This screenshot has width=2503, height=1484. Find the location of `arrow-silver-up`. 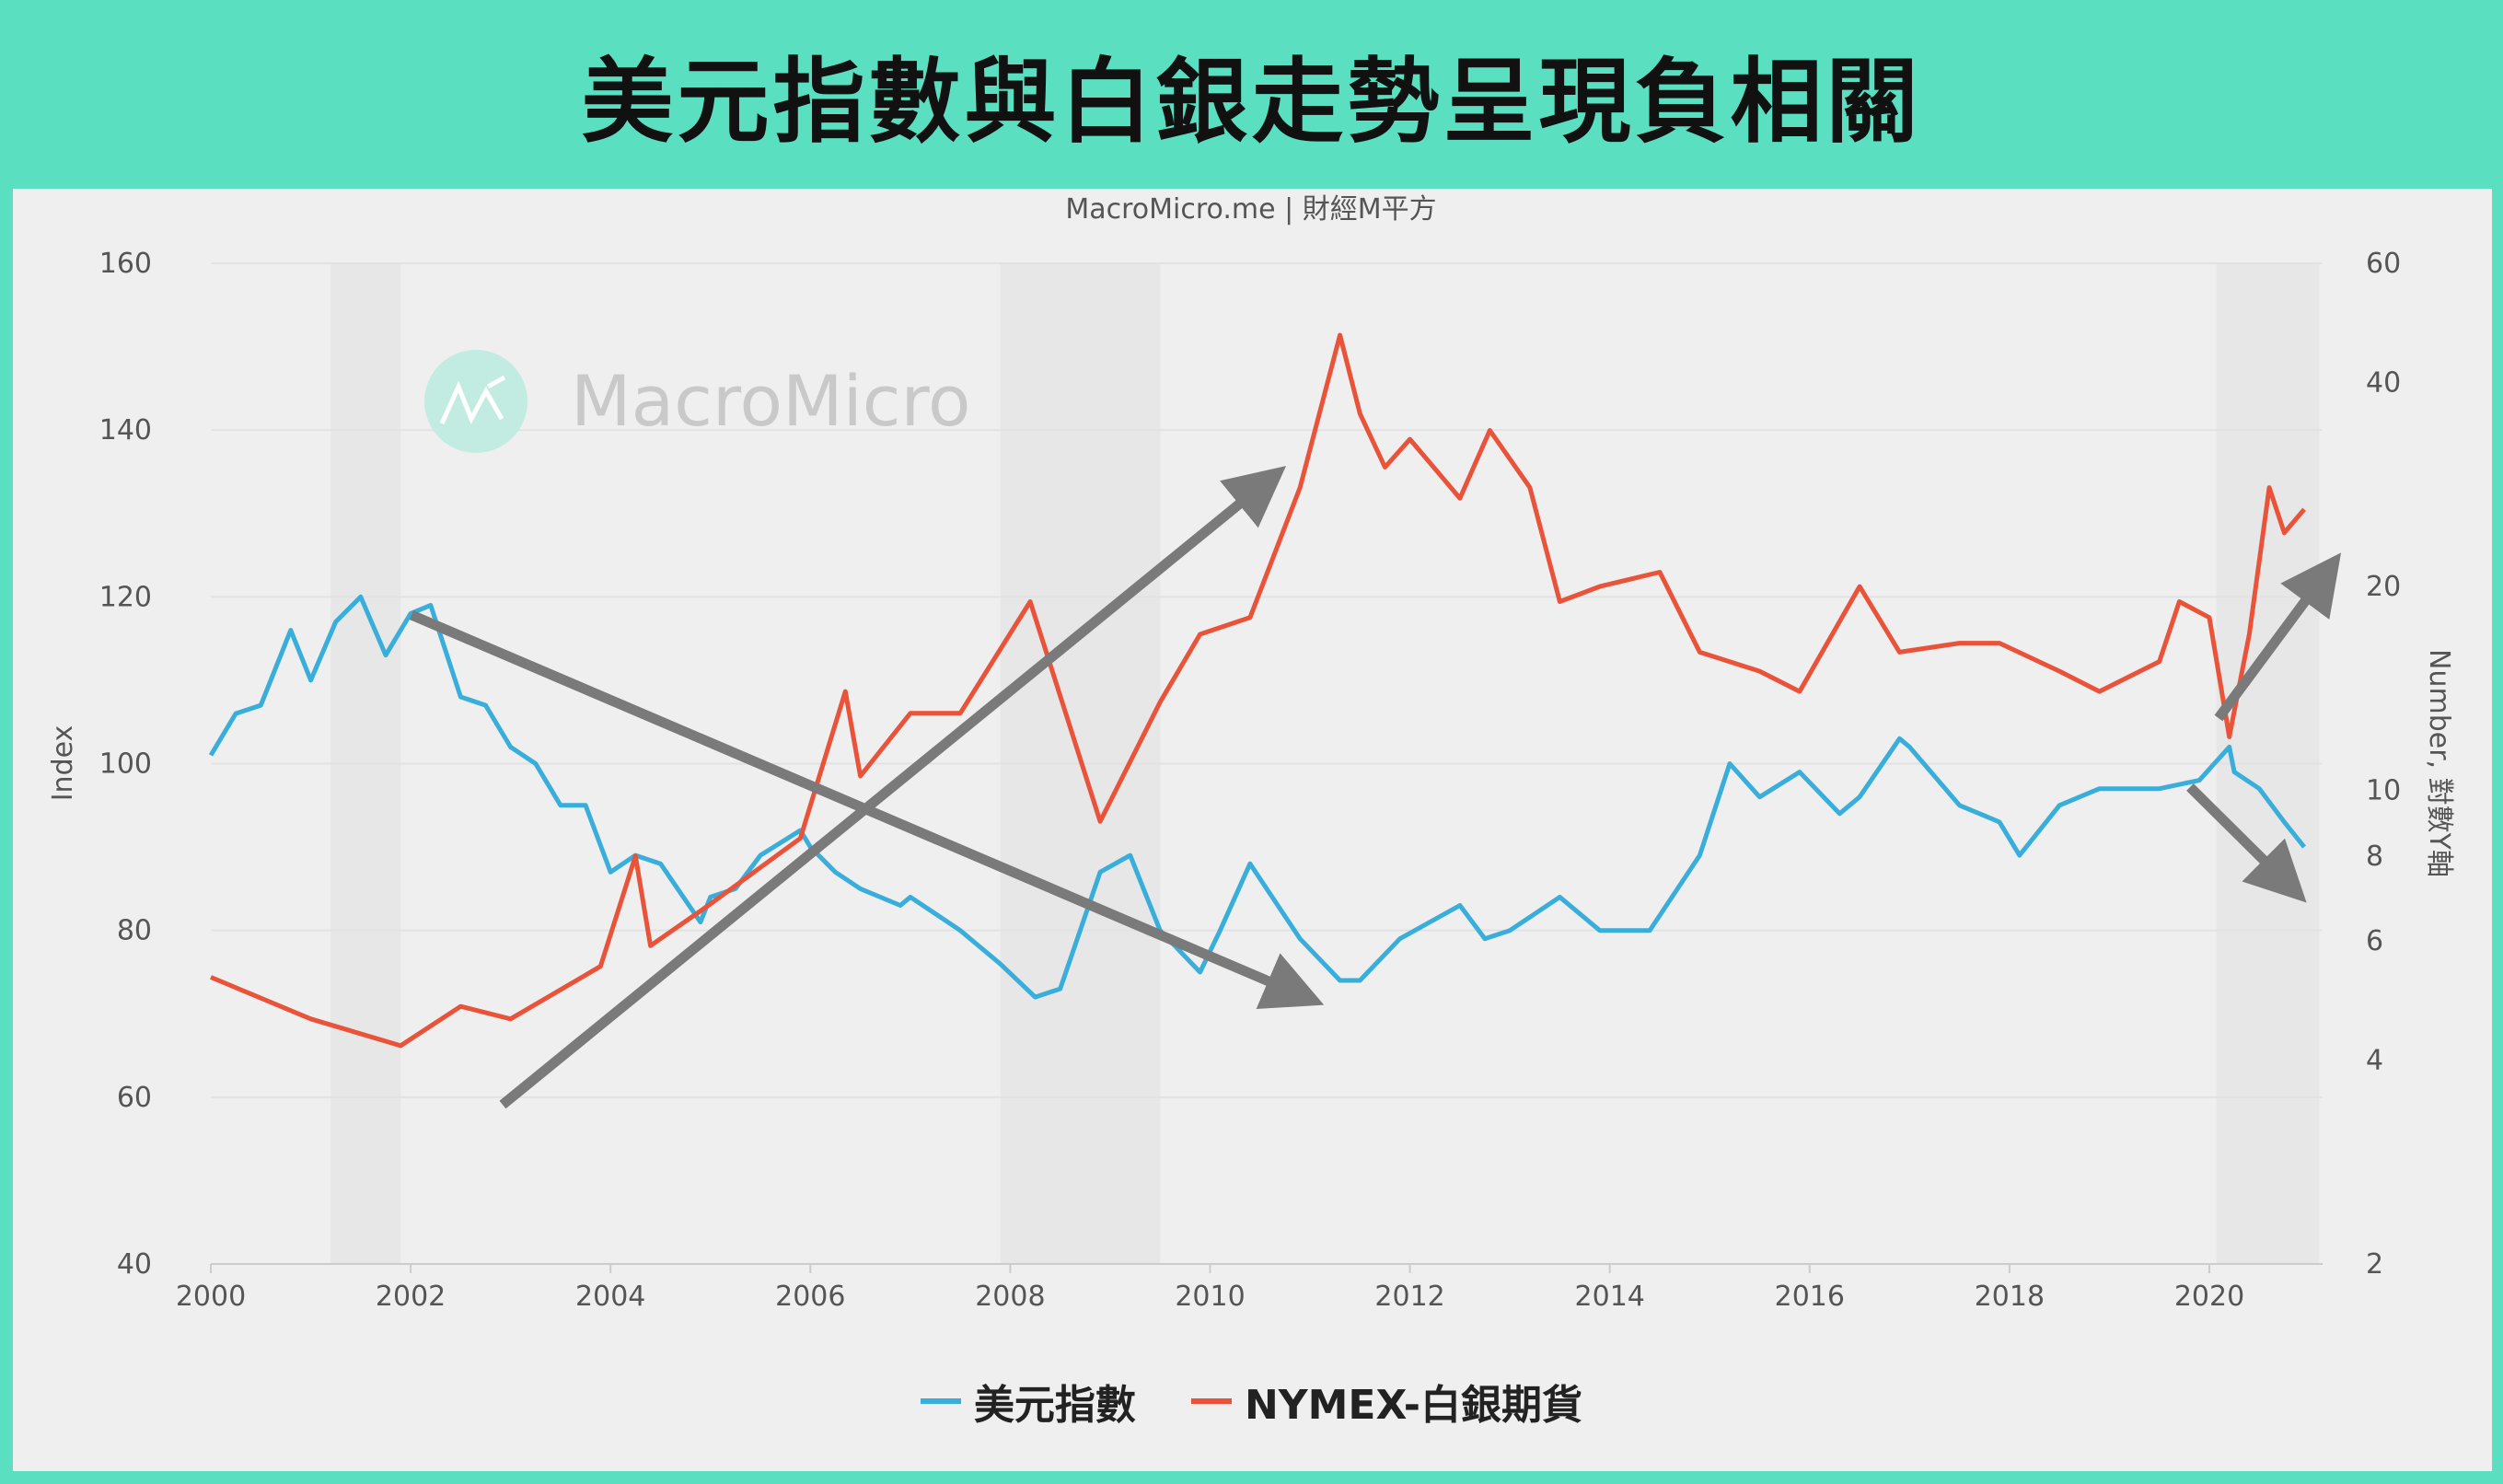

arrow-silver-up is located at coordinates (893, 787).